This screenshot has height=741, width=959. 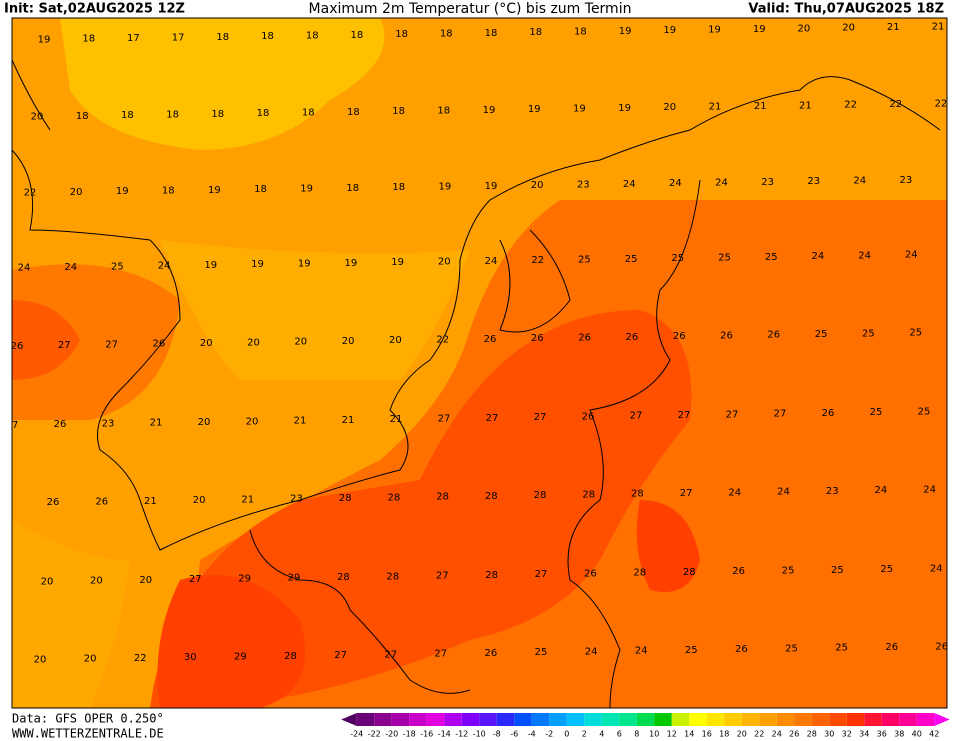 I want to click on colorbar-label: -10, so click(x=479, y=734).